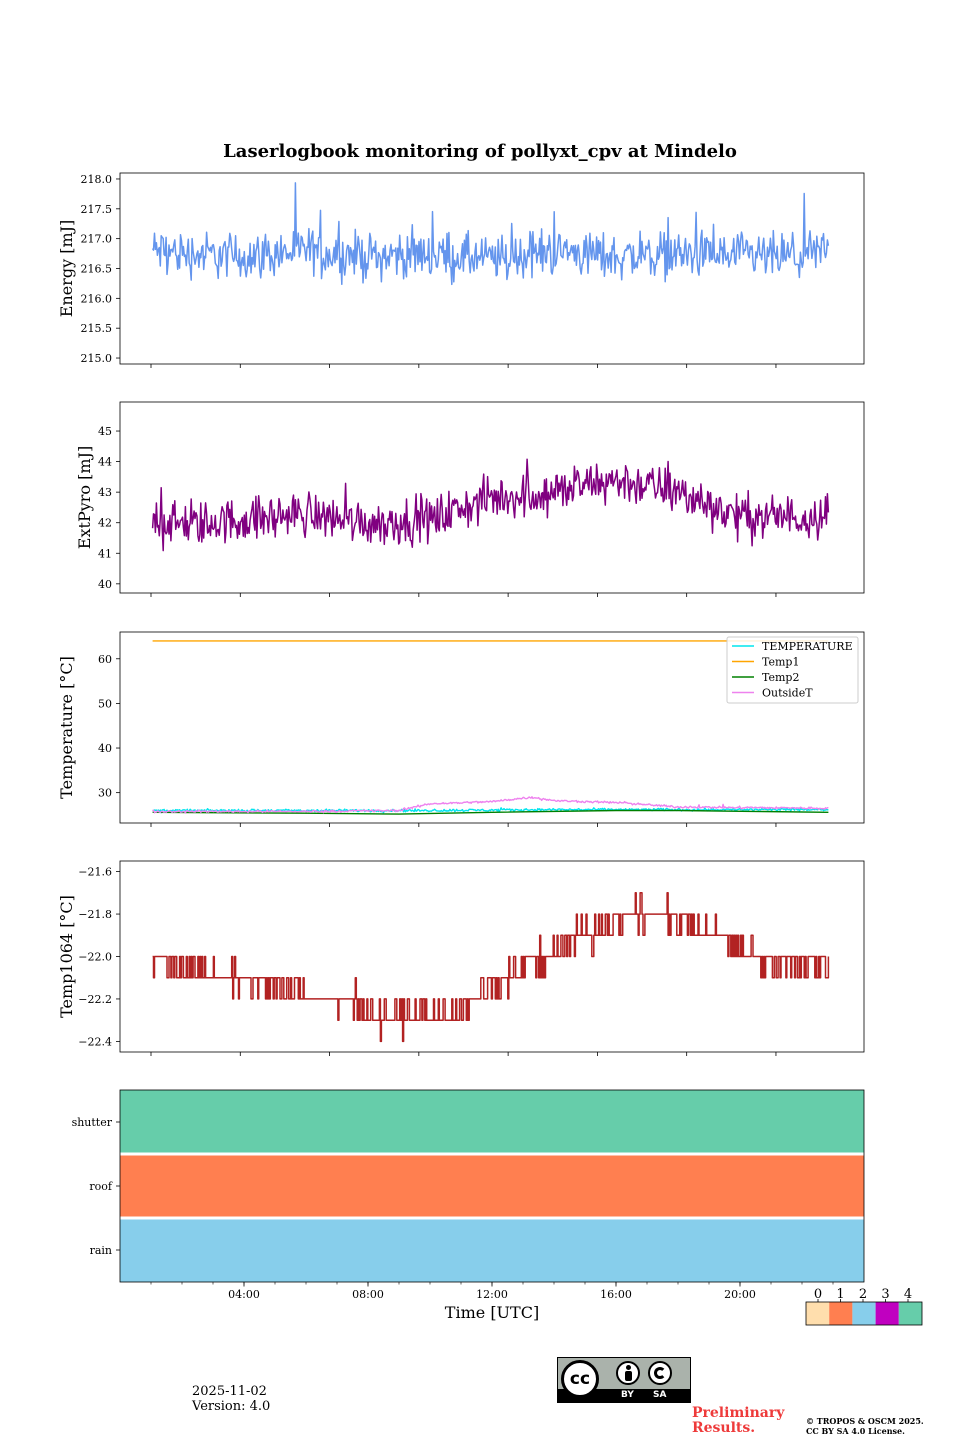 Image resolution: width=960 pixels, height=1440 pixels. I want to click on y-tick-label: −21.8, so click(95, 914).